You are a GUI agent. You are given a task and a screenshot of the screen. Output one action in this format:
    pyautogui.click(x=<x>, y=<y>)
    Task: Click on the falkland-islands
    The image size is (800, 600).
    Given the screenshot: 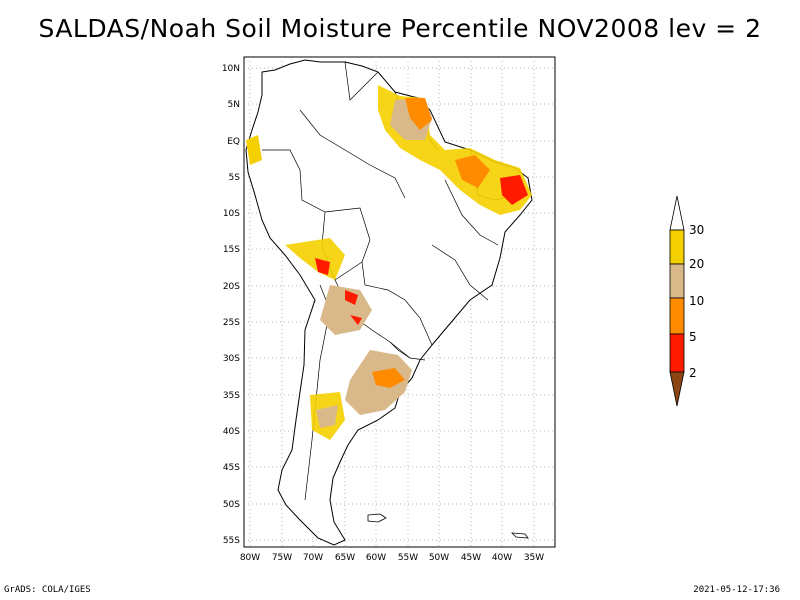 What is the action you would take?
    pyautogui.click(x=377, y=518)
    